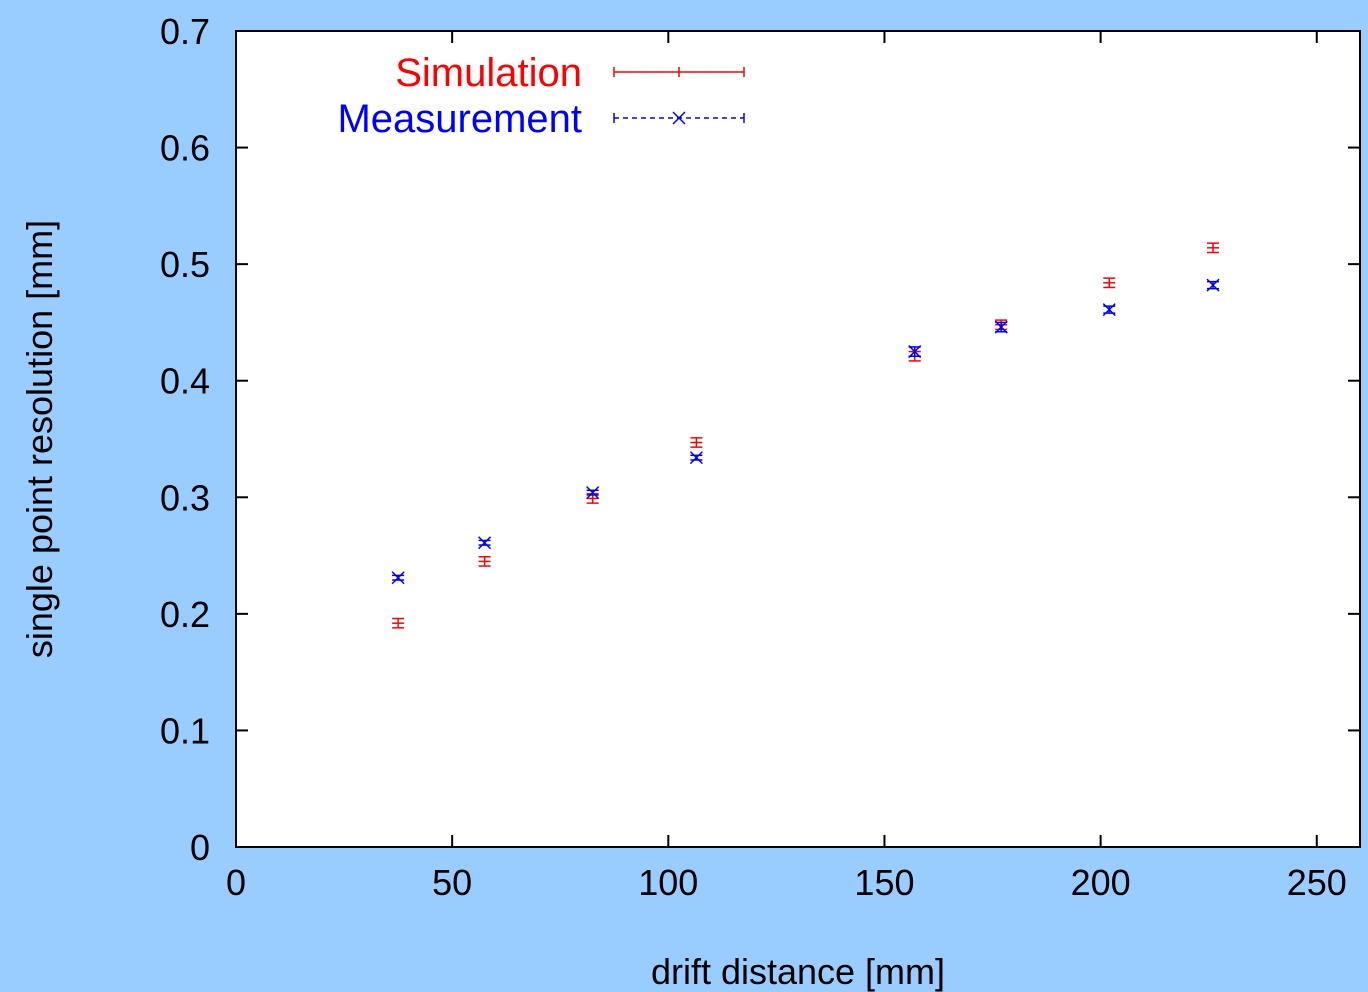  Describe the element at coordinates (185, 730) in the screenshot. I see `y-tick-label: 0.1` at that location.